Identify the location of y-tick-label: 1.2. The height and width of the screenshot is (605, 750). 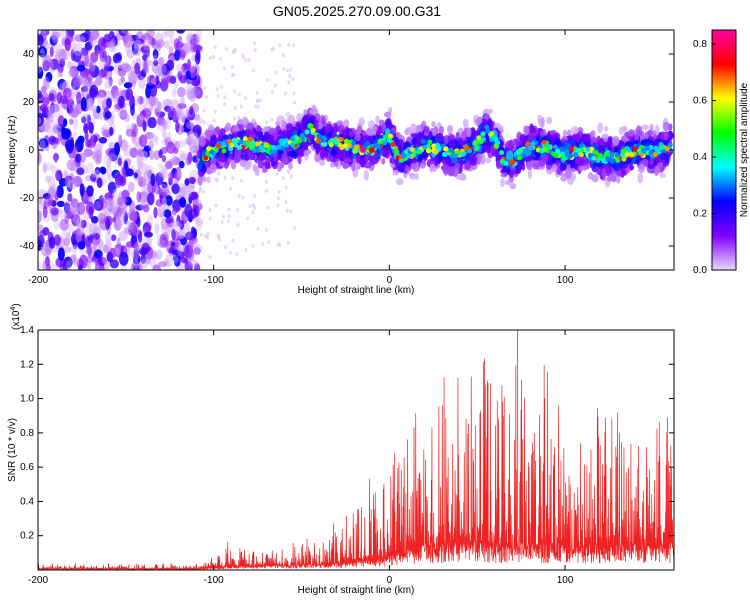
(27, 364).